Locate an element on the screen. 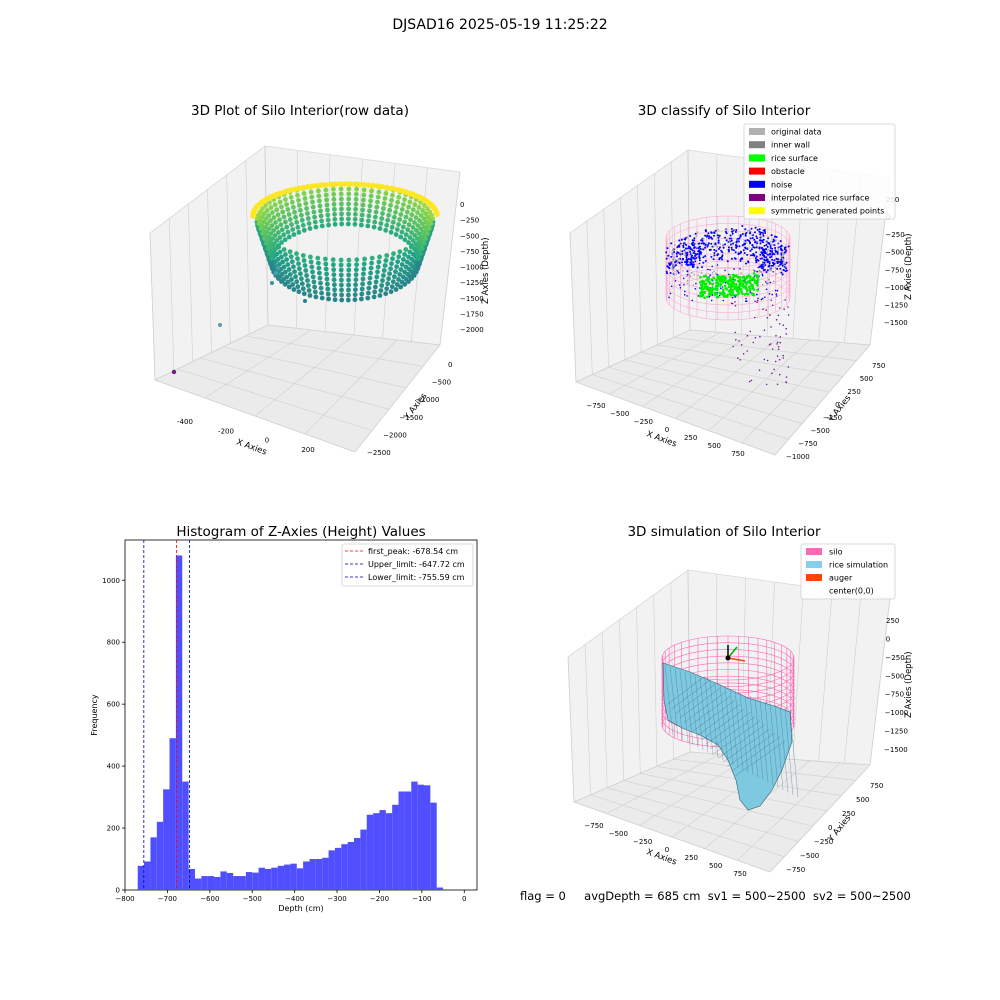  histogram-bar is located at coordinates (357, 863).